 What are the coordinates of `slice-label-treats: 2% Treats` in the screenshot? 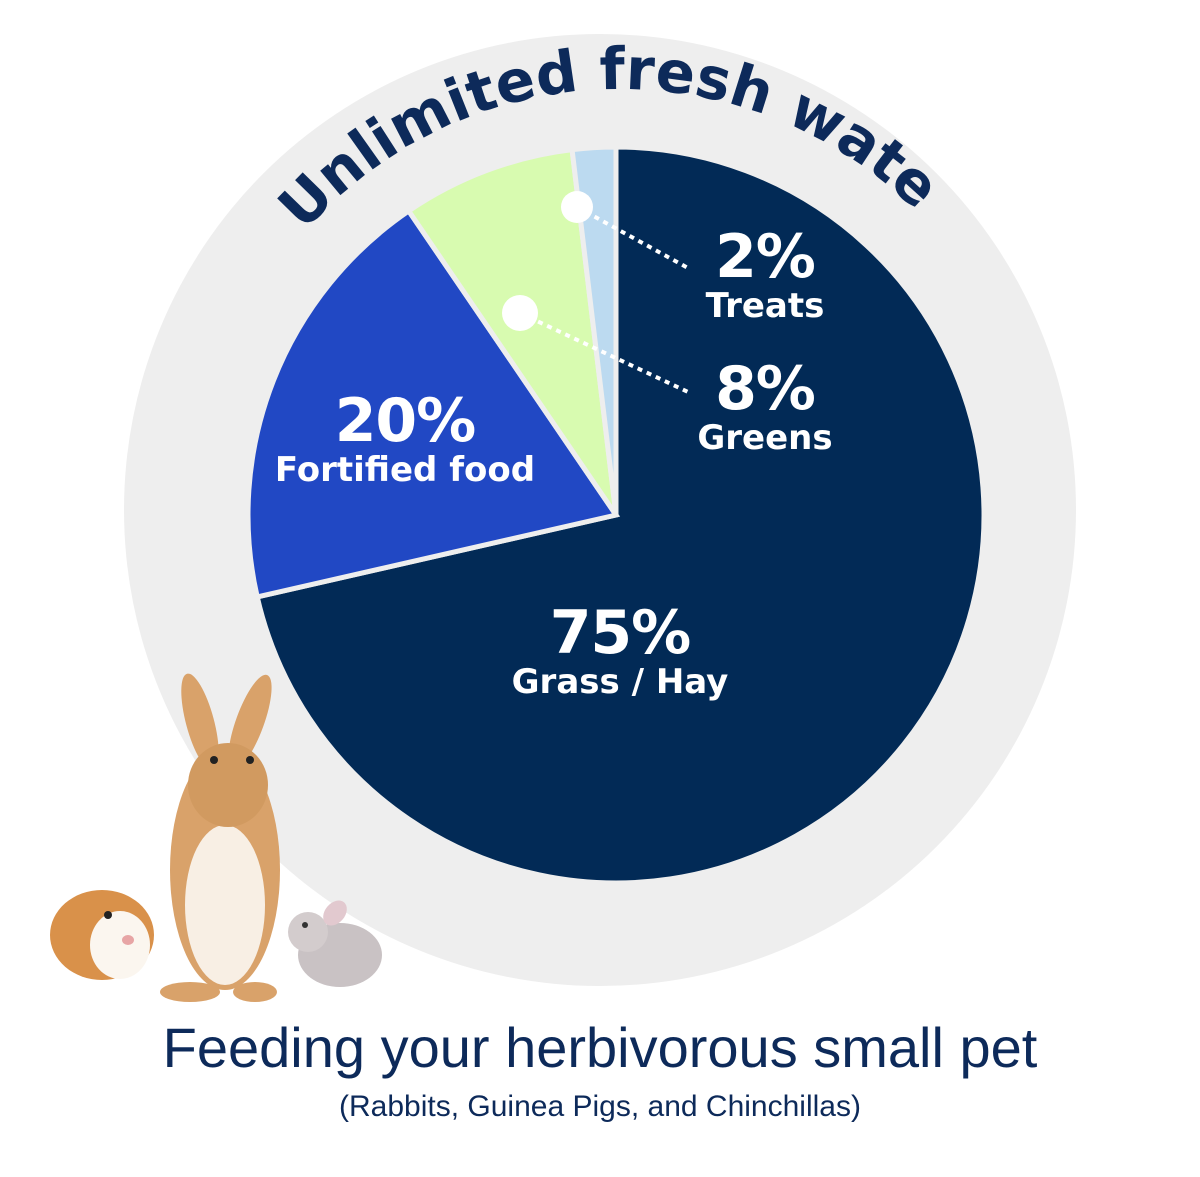 It's located at (765, 275).